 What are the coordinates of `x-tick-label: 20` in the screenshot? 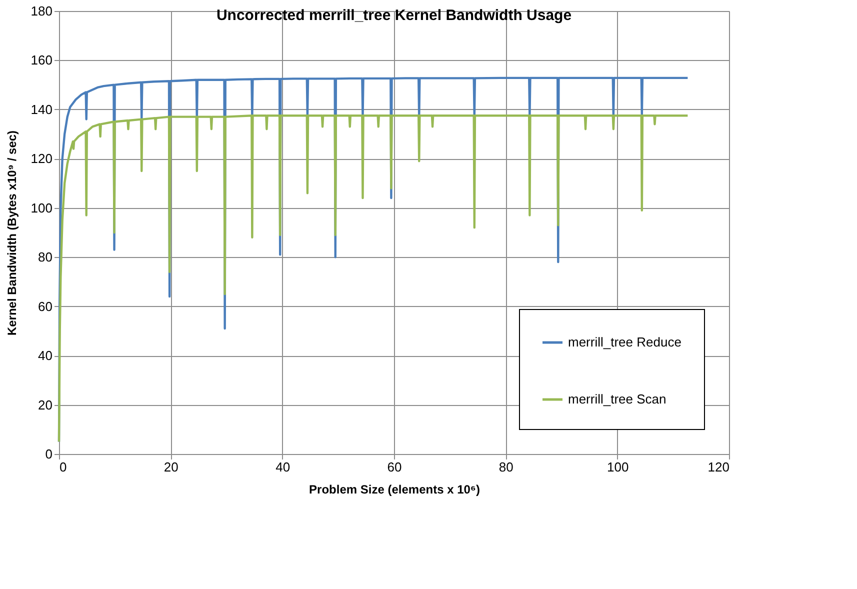 It's located at (171, 467).